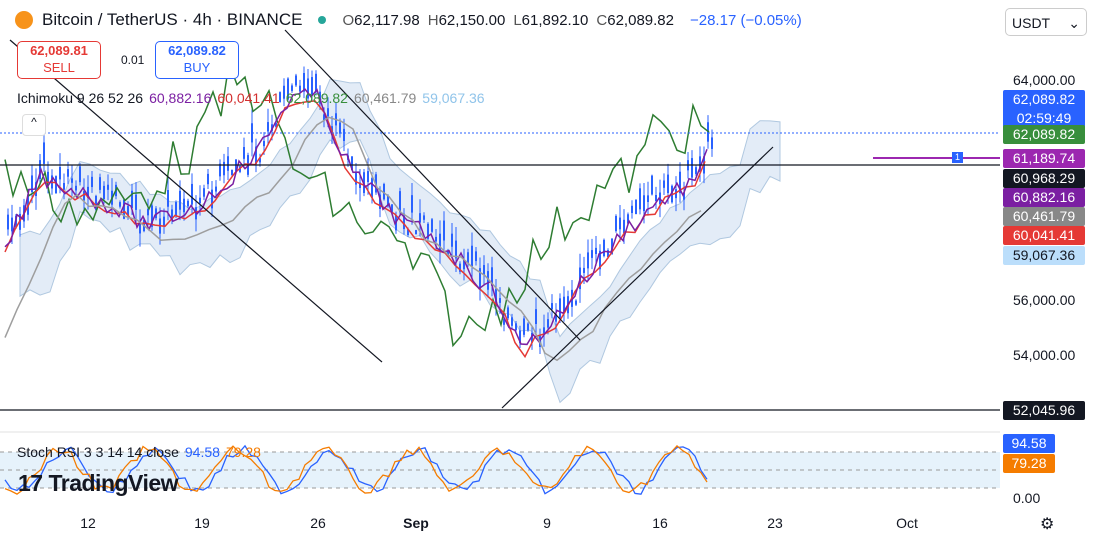 This screenshot has width=1100, height=546. Describe the element at coordinates (348, 20) in the screenshot. I see `ohlc-key: O` at that location.